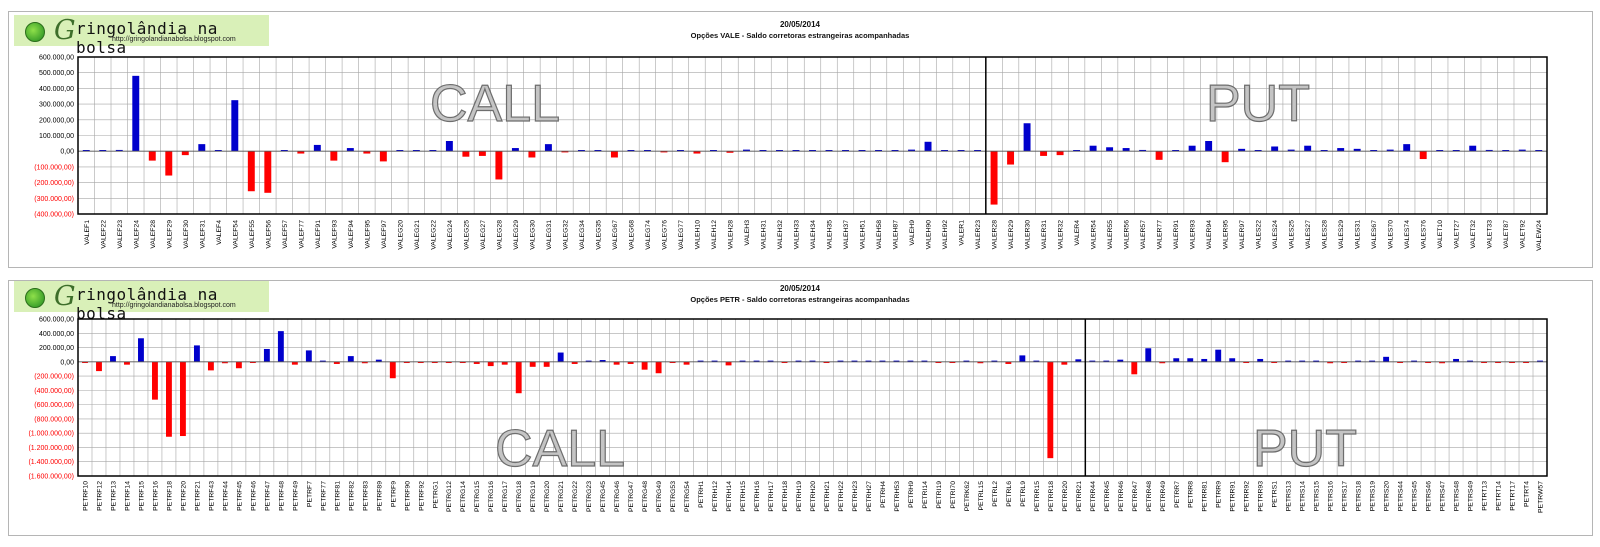  I want to click on x-tick-label: VALET32, so click(1473, 234).